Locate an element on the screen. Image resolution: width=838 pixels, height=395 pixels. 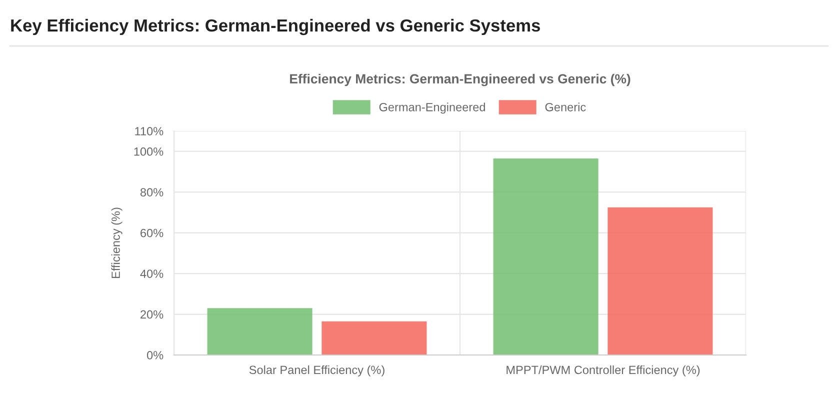
x-tick-label: MPPT/PWM Controller Efficiency (%) is located at coordinates (603, 370).